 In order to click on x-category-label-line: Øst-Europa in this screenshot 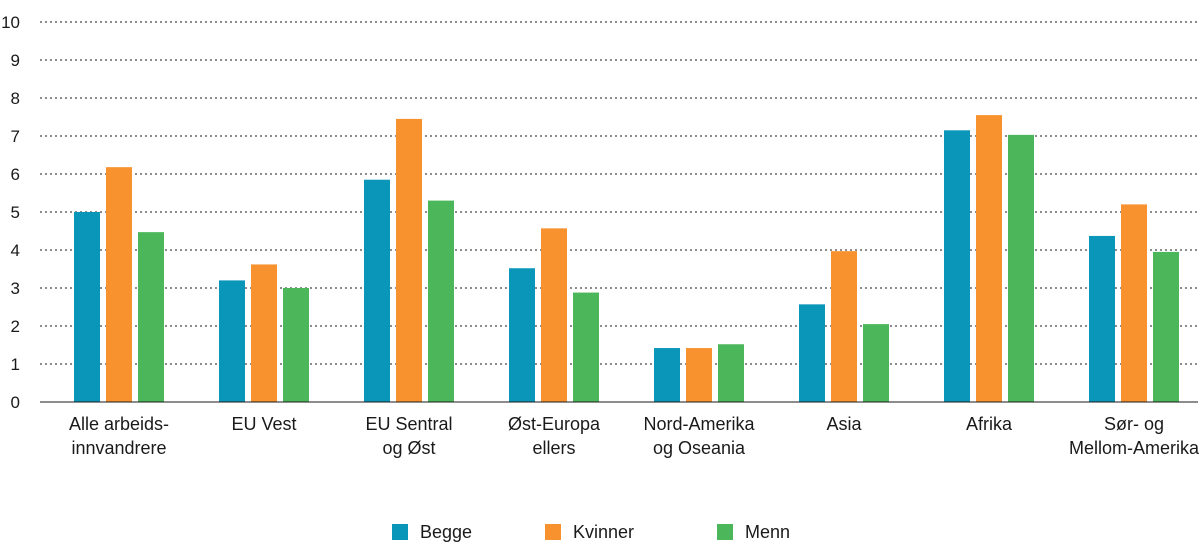, I will do `click(554, 424)`.